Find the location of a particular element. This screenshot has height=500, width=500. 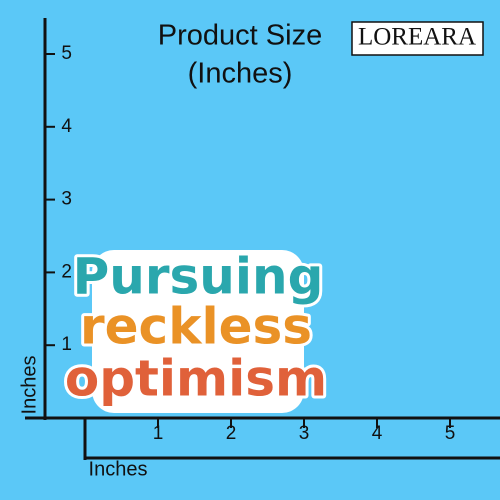

y-tick-label: 5 is located at coordinates (66, 53).